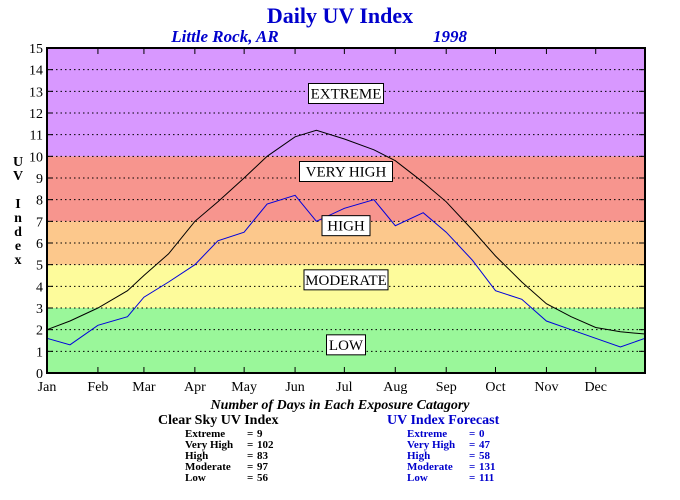  What do you see at coordinates (39, 287) in the screenshot?
I see `y-tick-label: 4` at bounding box center [39, 287].